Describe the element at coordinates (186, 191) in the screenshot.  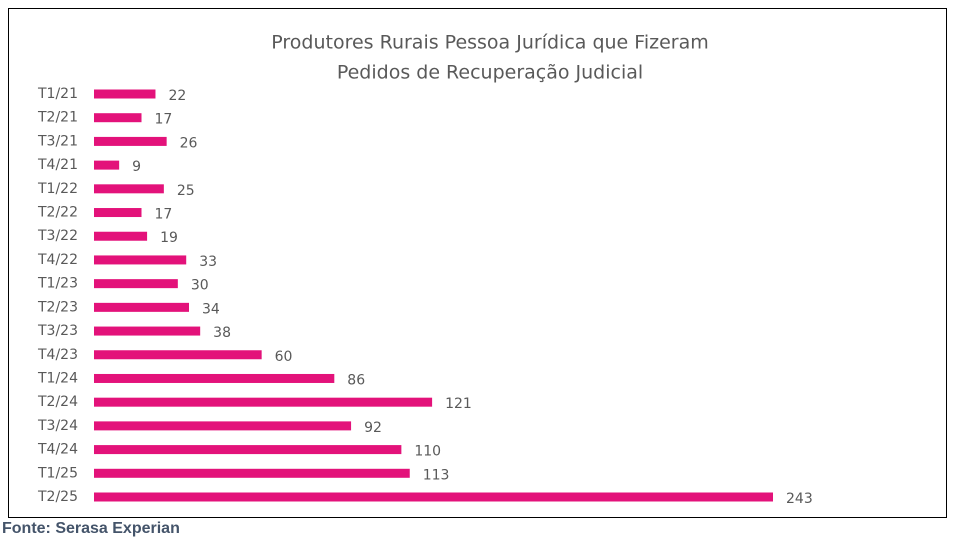
I see `value-label: 25` at that location.